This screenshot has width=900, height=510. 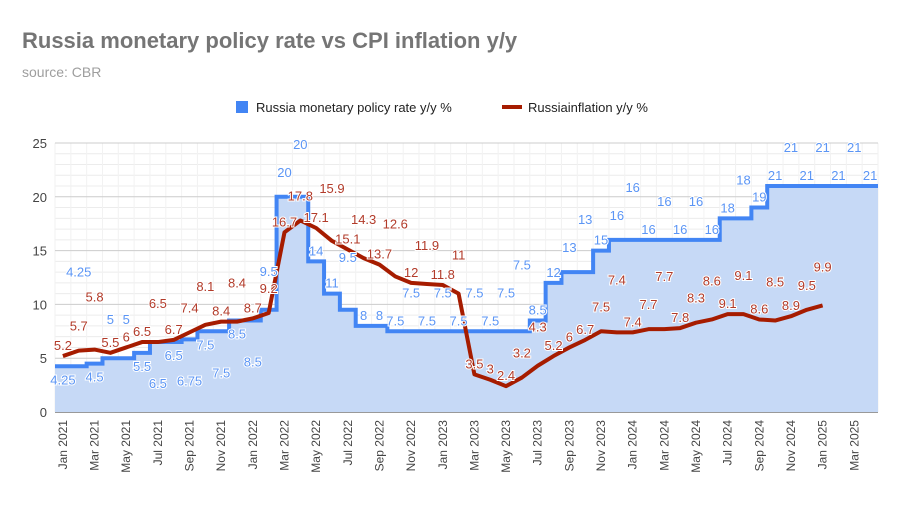 I want to click on policy-rate-data-label: 15, so click(x=601, y=240).